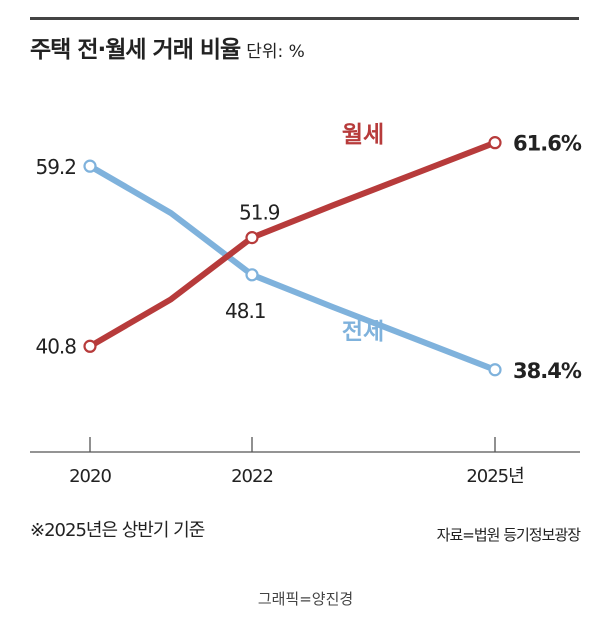  What do you see at coordinates (508, 535) in the screenshot?
I see `source-label: 자료=법원 등기정보광장` at bounding box center [508, 535].